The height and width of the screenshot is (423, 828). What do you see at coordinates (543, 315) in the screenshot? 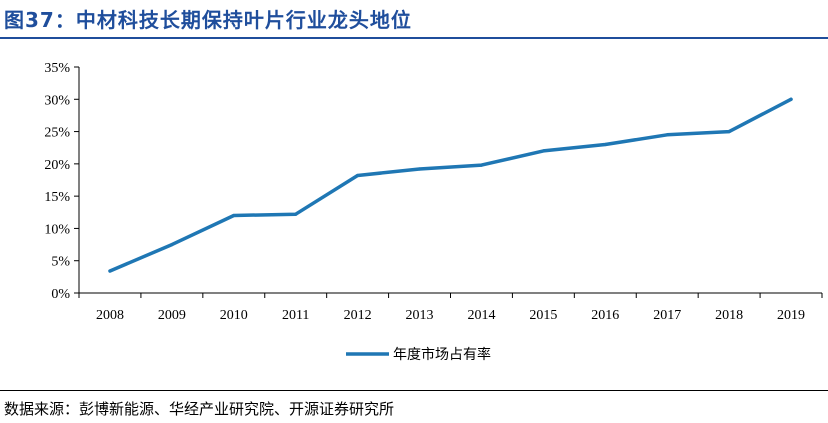
I see `x-tick-label: 2015` at bounding box center [543, 315].